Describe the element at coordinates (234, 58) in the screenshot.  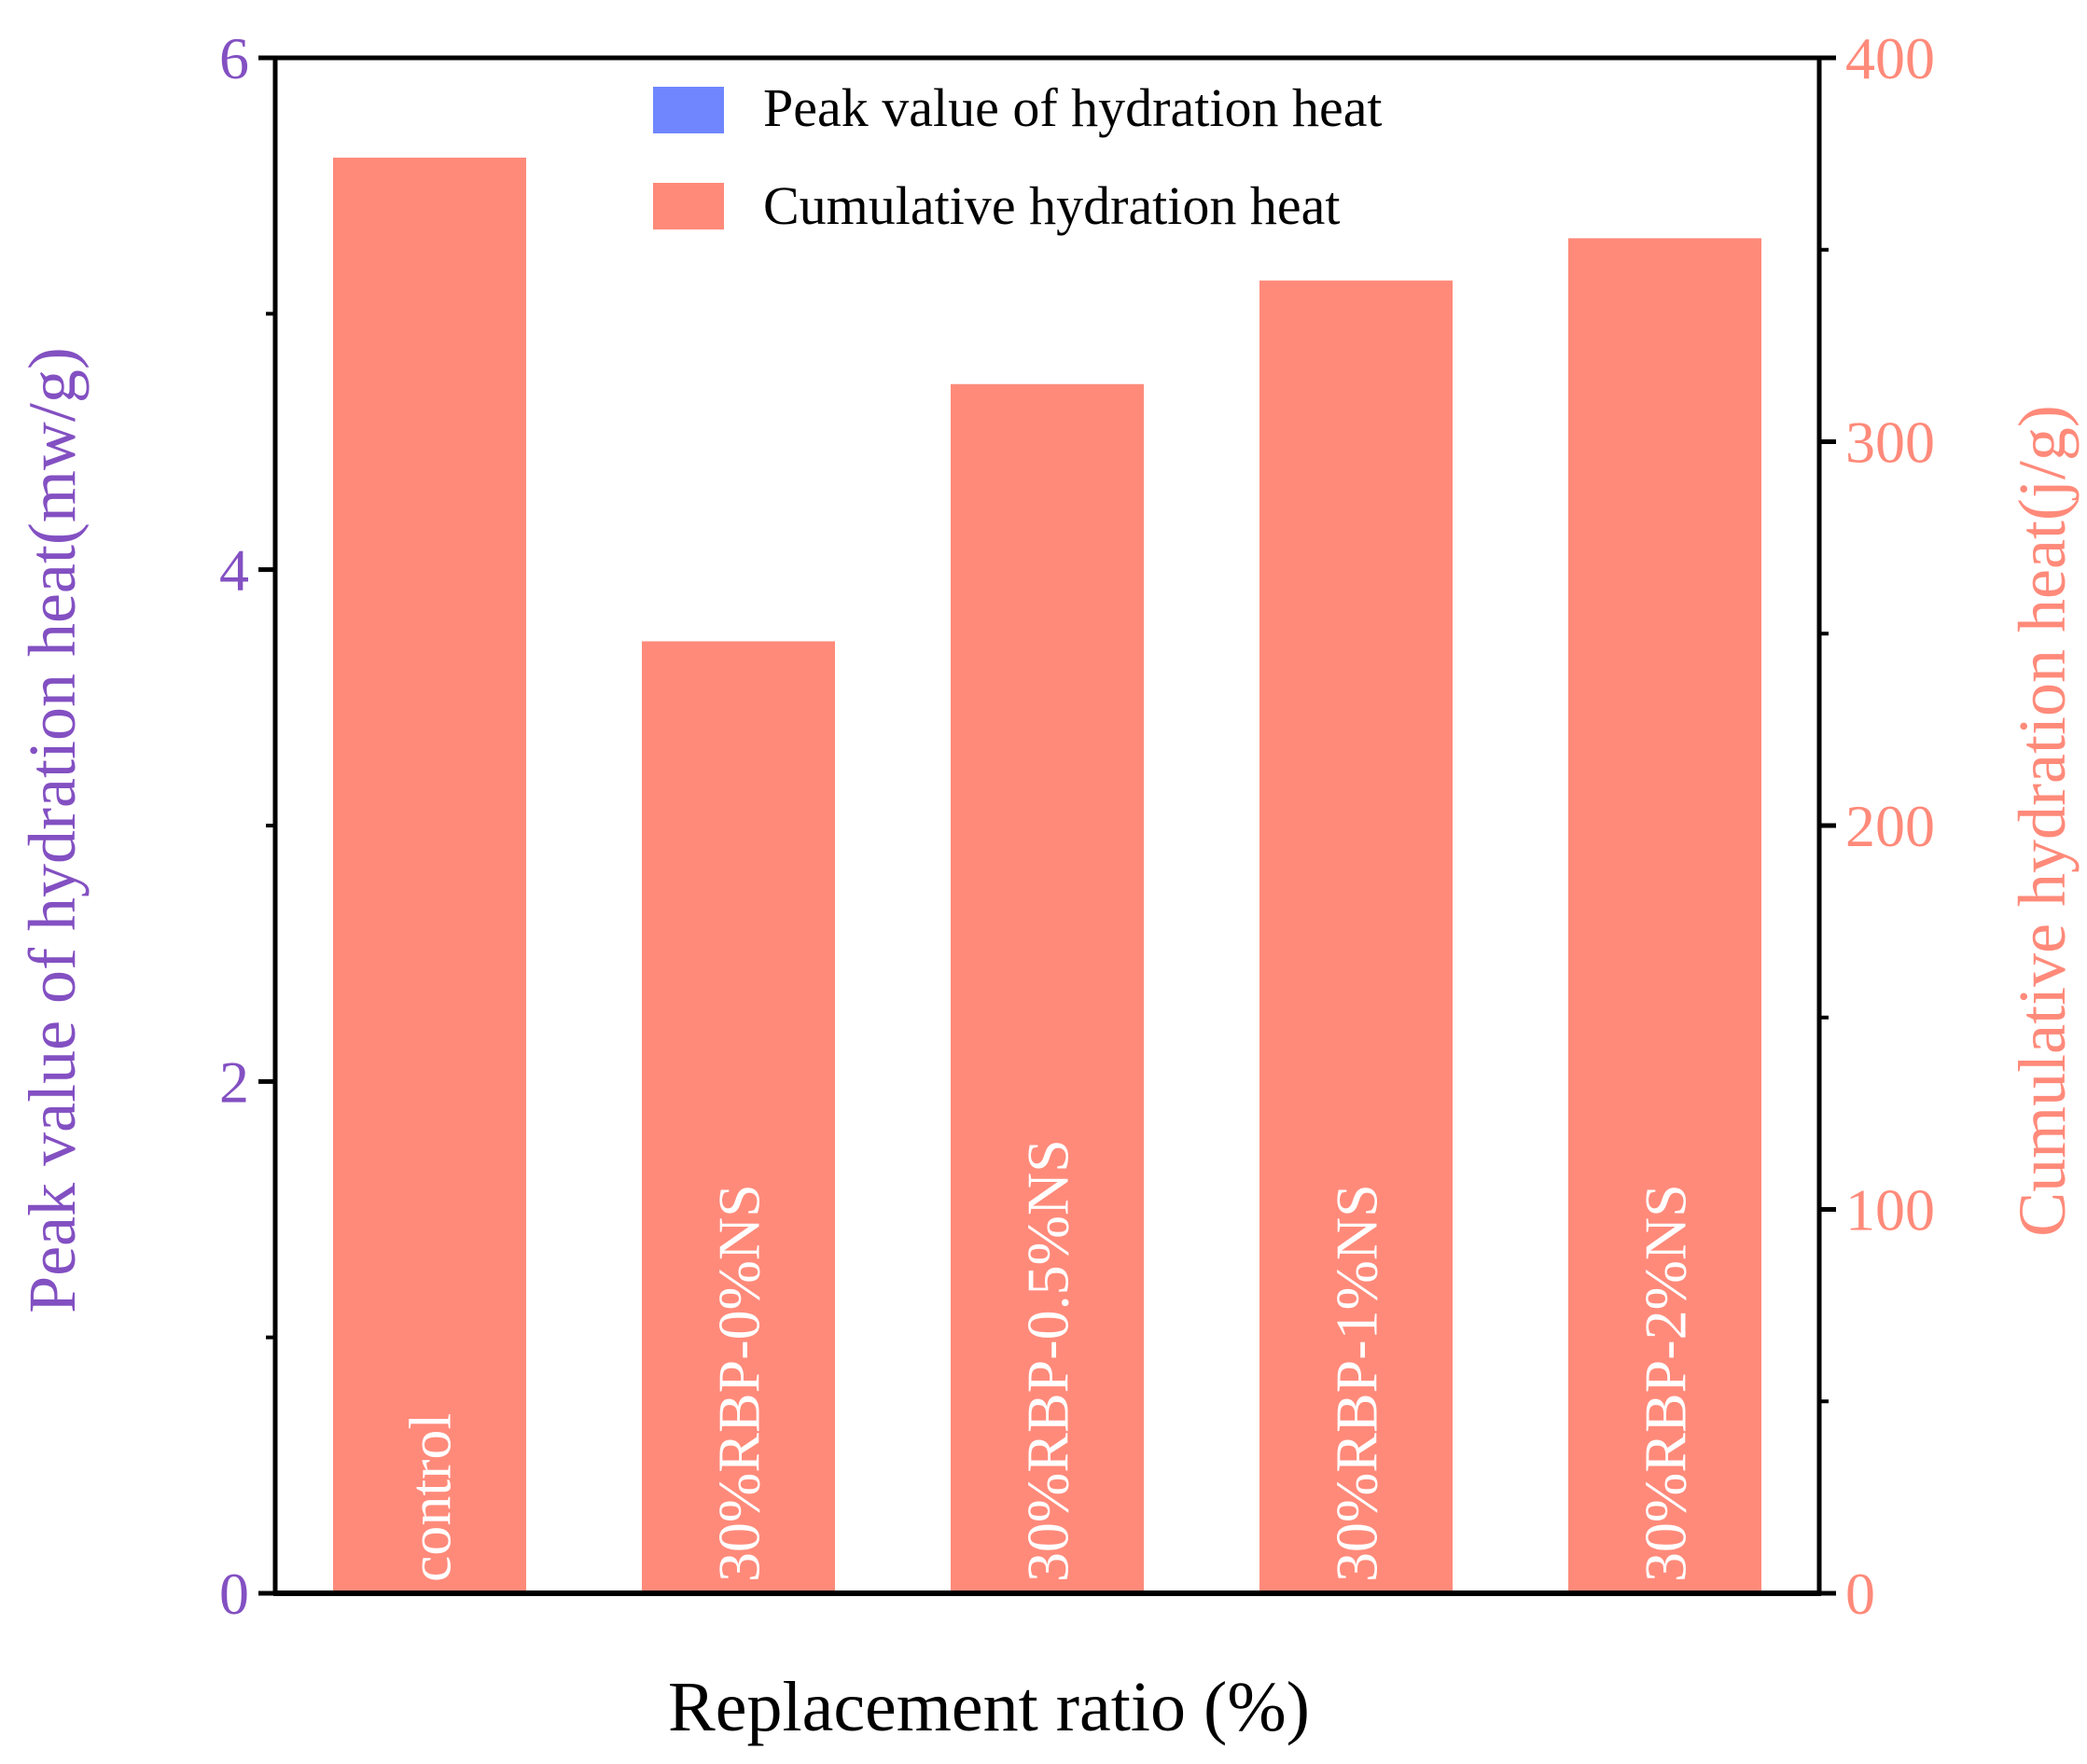
I see `left-tick-label: 6` at that location.